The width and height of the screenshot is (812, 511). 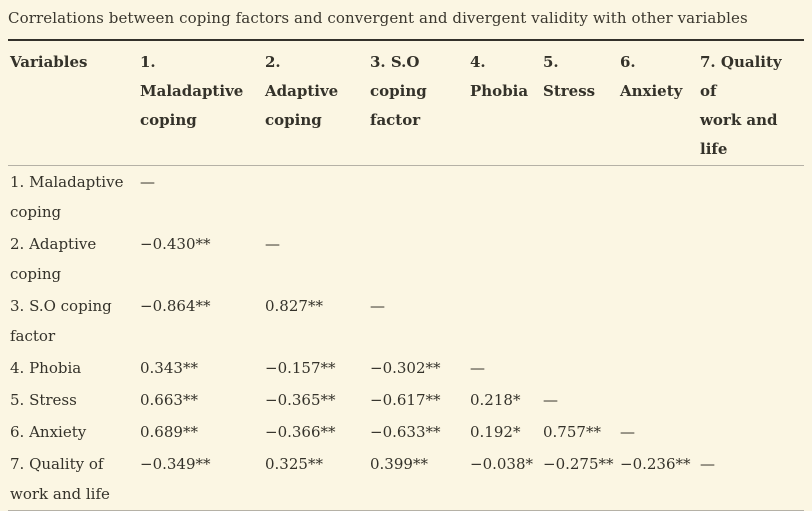 What do you see at coordinates (169, 432) in the screenshot?
I see `correlation-cell: 0.689**` at bounding box center [169, 432].